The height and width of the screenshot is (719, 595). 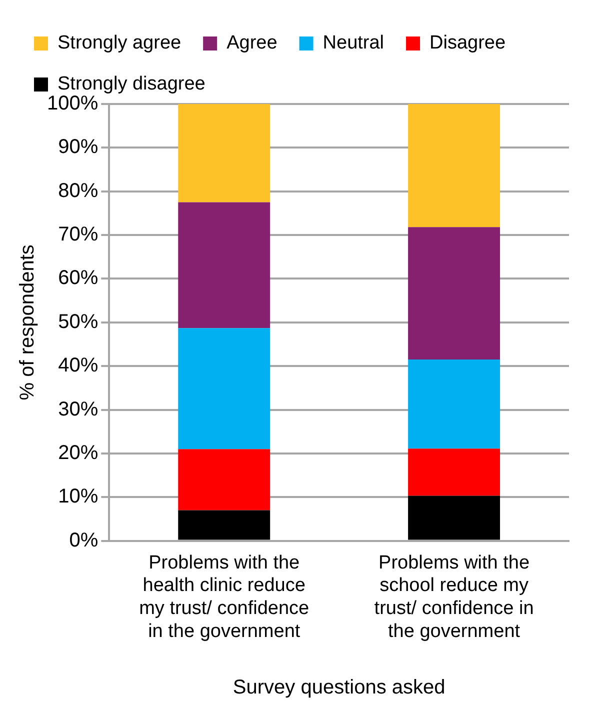 What do you see at coordinates (78, 365) in the screenshot?
I see `y-tick-label: 40%` at bounding box center [78, 365].